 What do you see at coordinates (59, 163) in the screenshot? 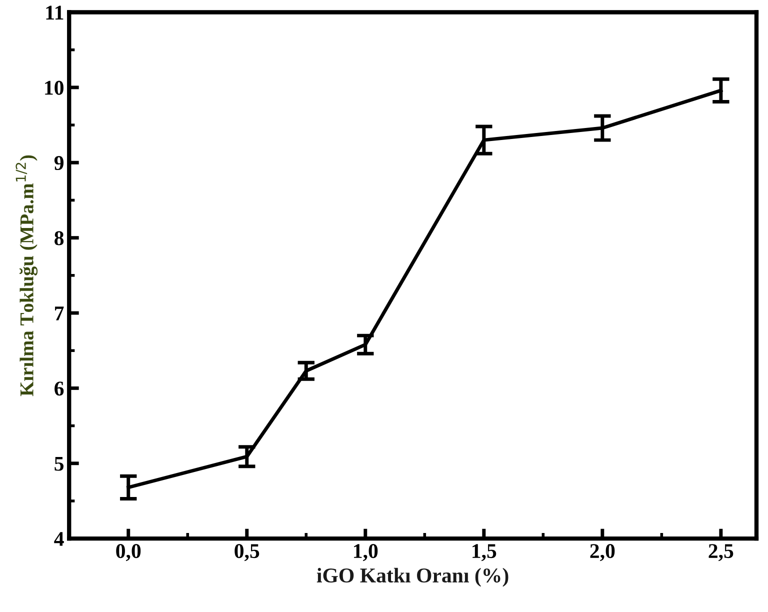
I see `y-tick-label: 9` at bounding box center [59, 163].